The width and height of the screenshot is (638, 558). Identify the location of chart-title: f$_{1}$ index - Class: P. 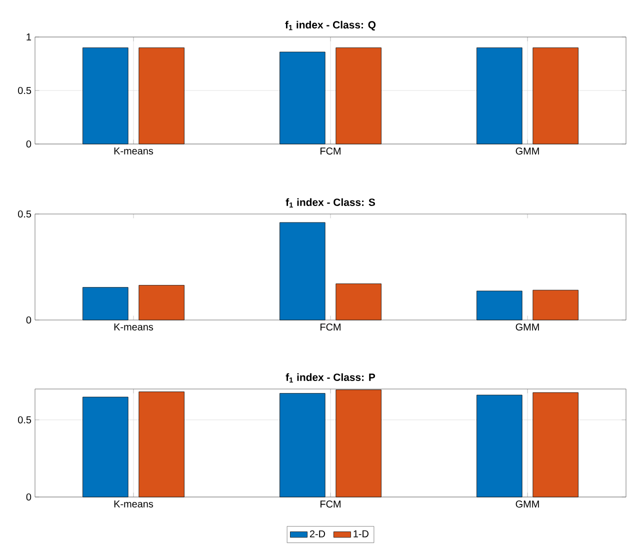
(331, 377).